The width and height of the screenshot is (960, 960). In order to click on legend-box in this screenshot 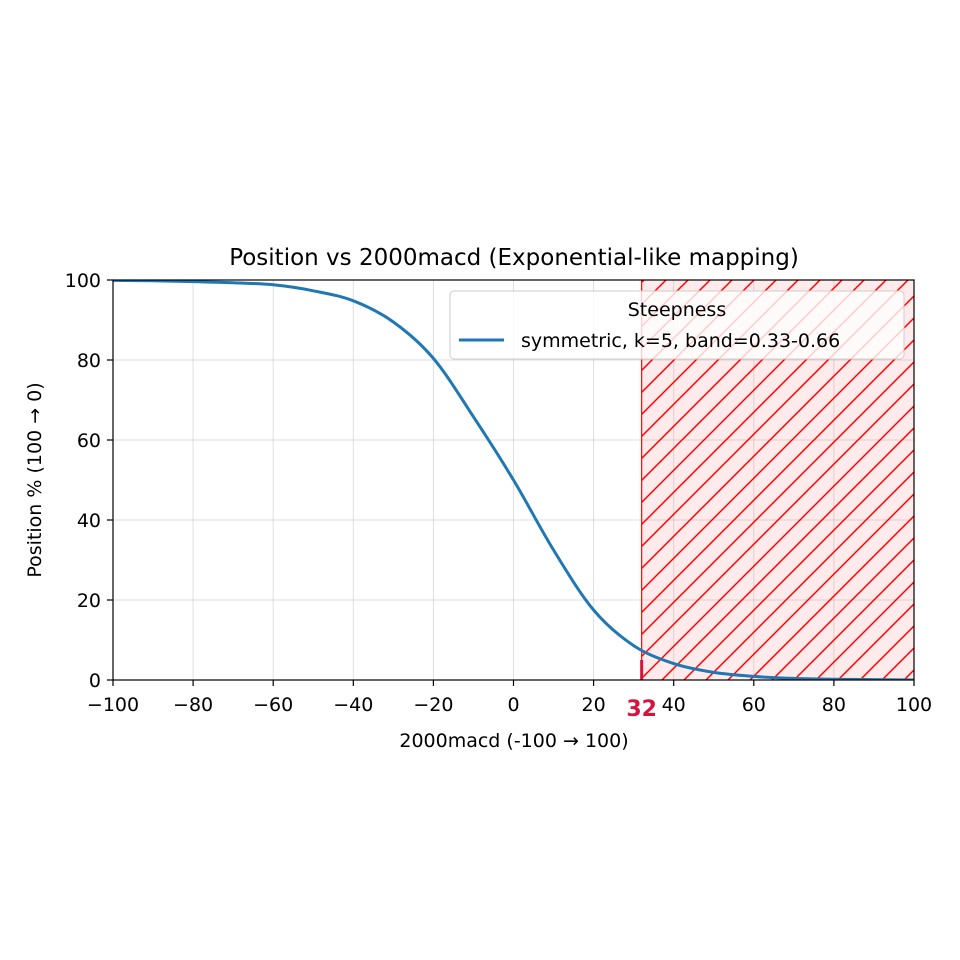, I will do `click(677, 325)`.